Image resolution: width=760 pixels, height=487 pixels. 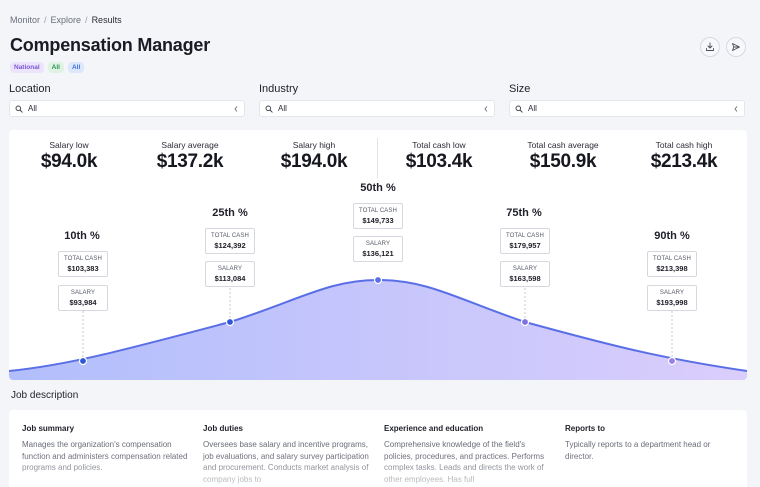 I want to click on industry-select: All, so click(x=377, y=108).